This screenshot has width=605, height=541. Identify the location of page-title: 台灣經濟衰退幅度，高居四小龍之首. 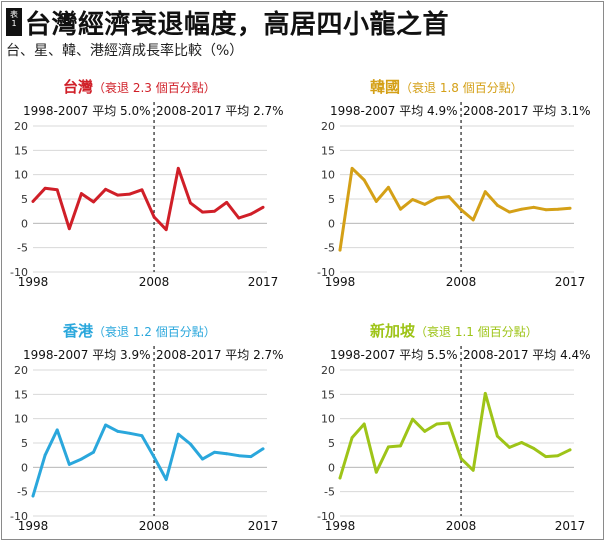
(237, 25).